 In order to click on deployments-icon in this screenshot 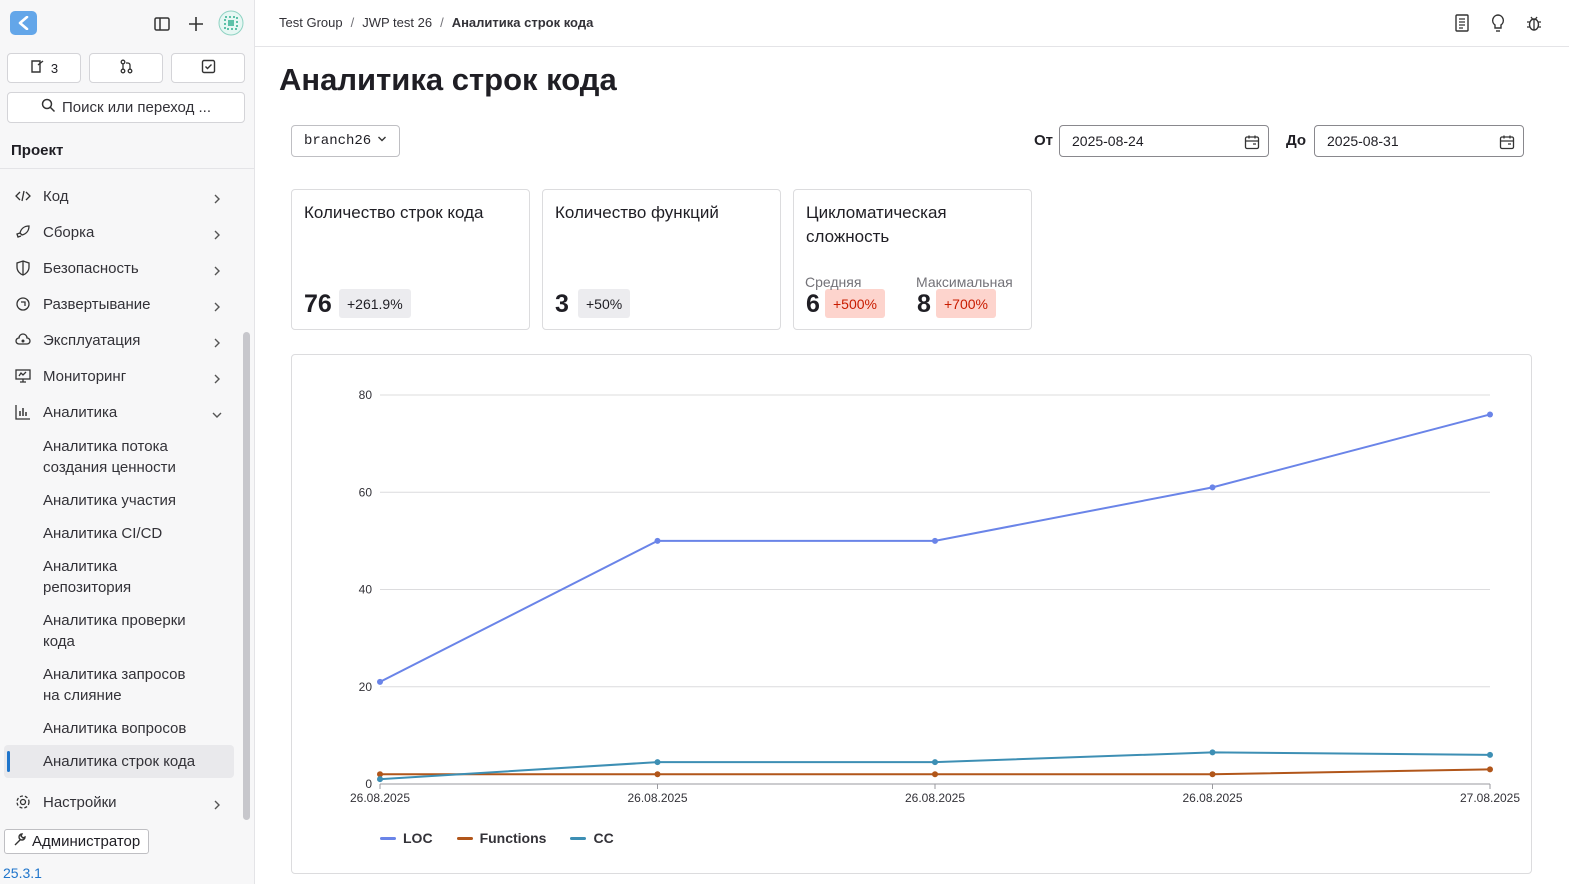, I will do `click(23, 304)`.